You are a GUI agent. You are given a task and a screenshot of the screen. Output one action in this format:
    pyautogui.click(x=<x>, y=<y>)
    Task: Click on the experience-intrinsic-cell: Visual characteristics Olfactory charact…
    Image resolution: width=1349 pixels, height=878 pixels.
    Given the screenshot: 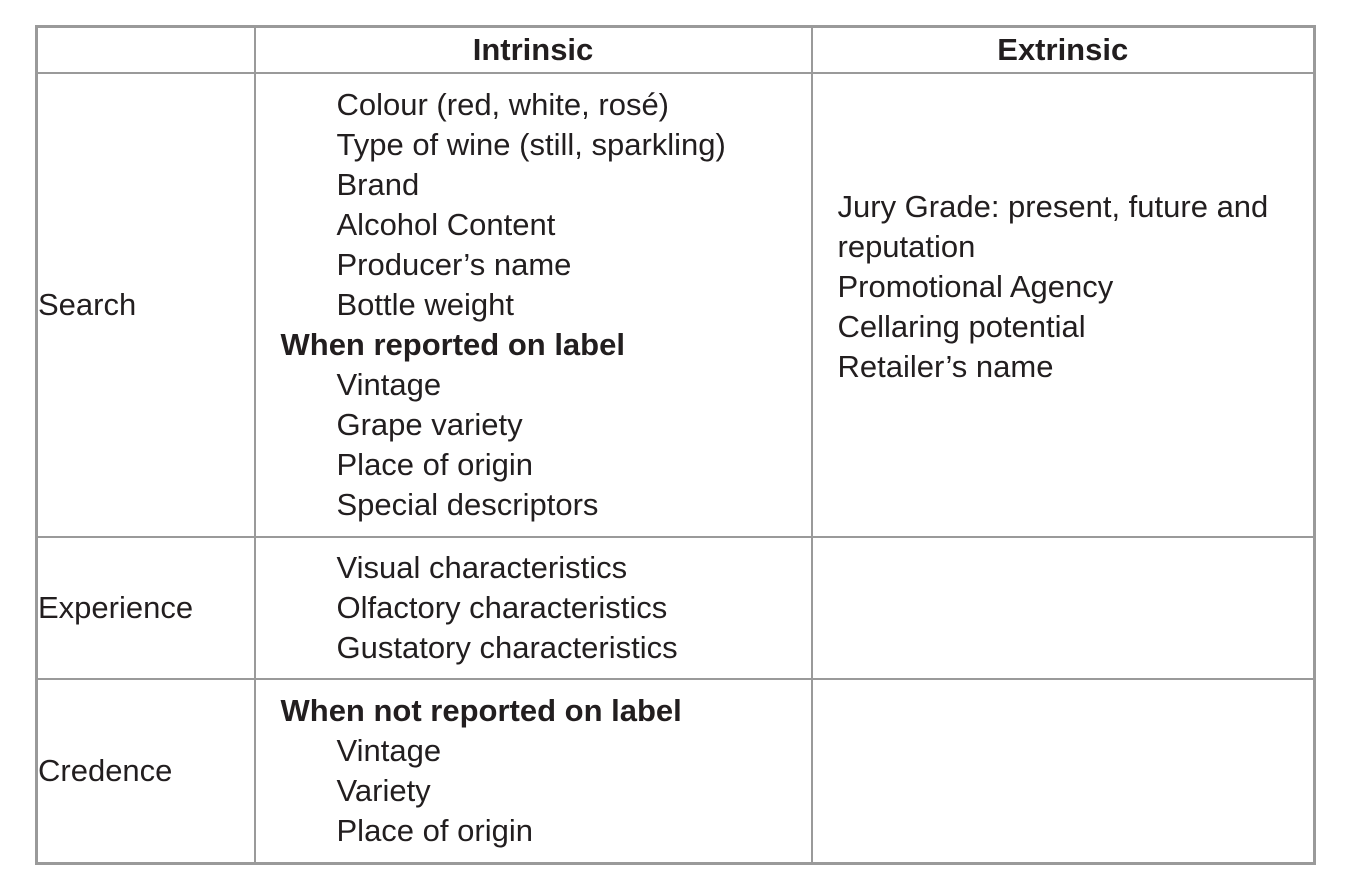 What is the action you would take?
    pyautogui.click(x=533, y=608)
    